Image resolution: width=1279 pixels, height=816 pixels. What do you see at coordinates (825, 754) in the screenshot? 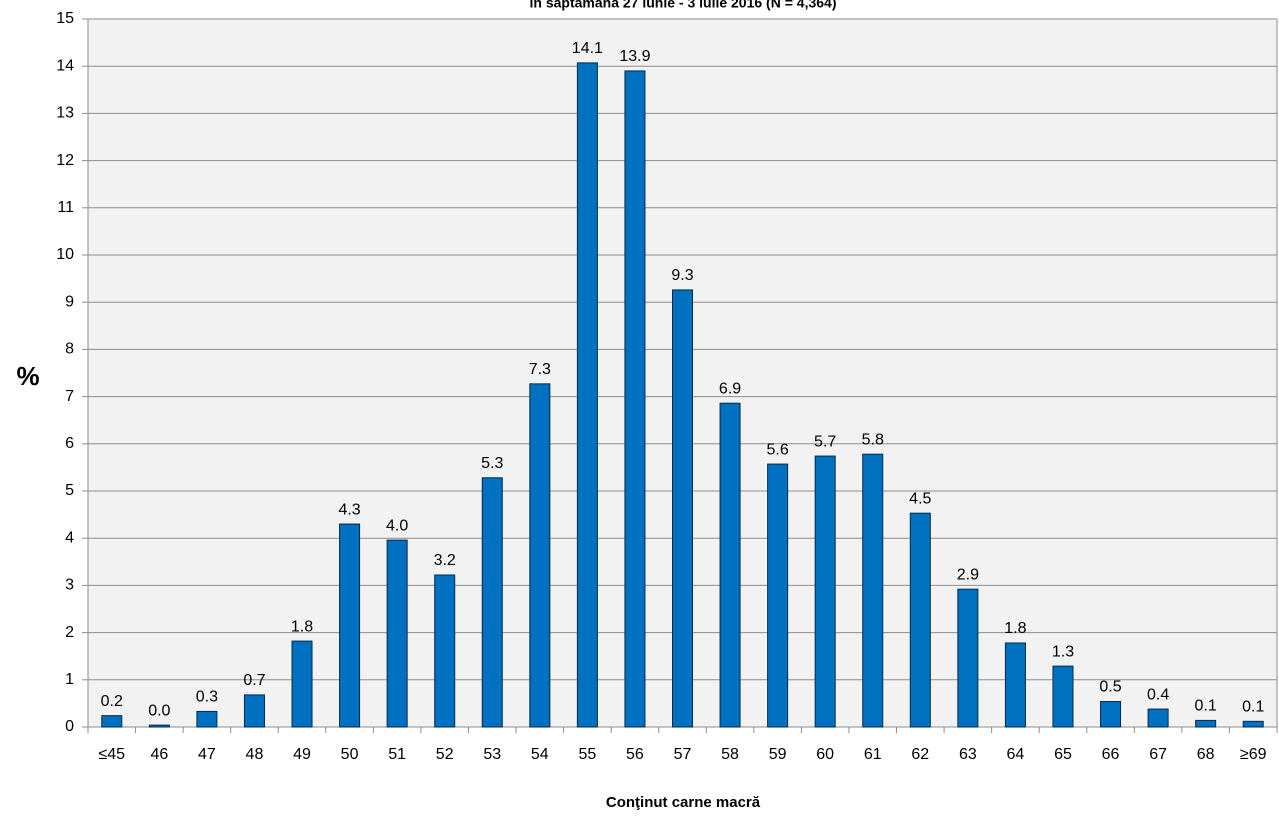
I see `x-tick-label: 60` at bounding box center [825, 754].